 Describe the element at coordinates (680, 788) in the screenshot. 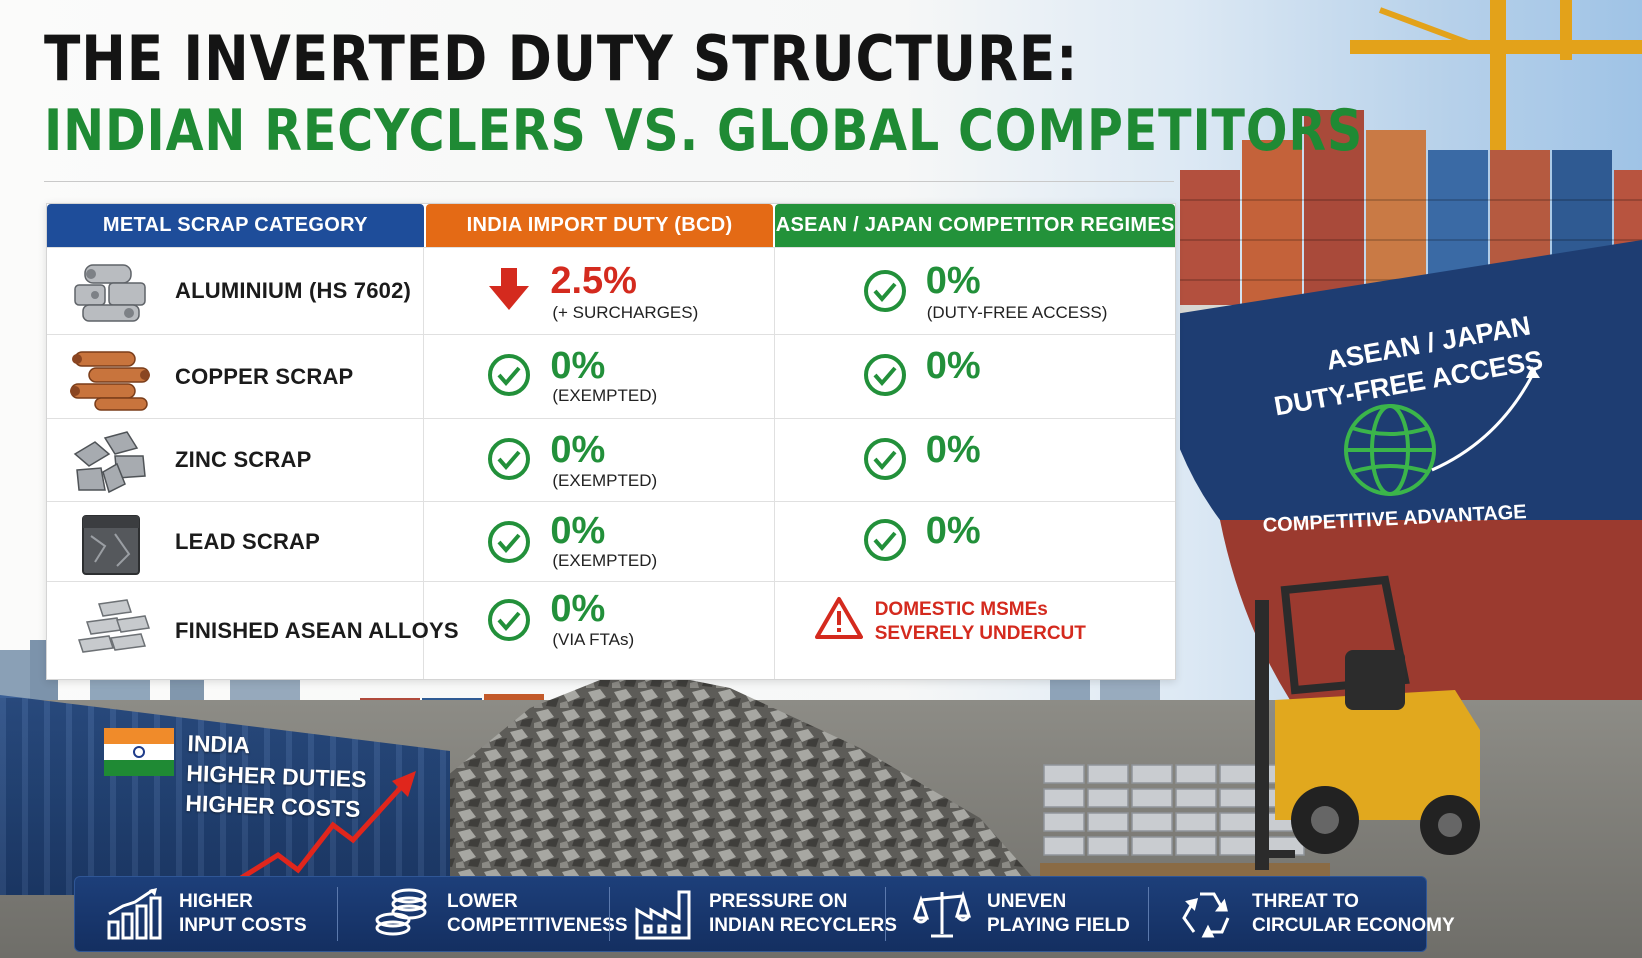

I see `scrap-pile` at that location.